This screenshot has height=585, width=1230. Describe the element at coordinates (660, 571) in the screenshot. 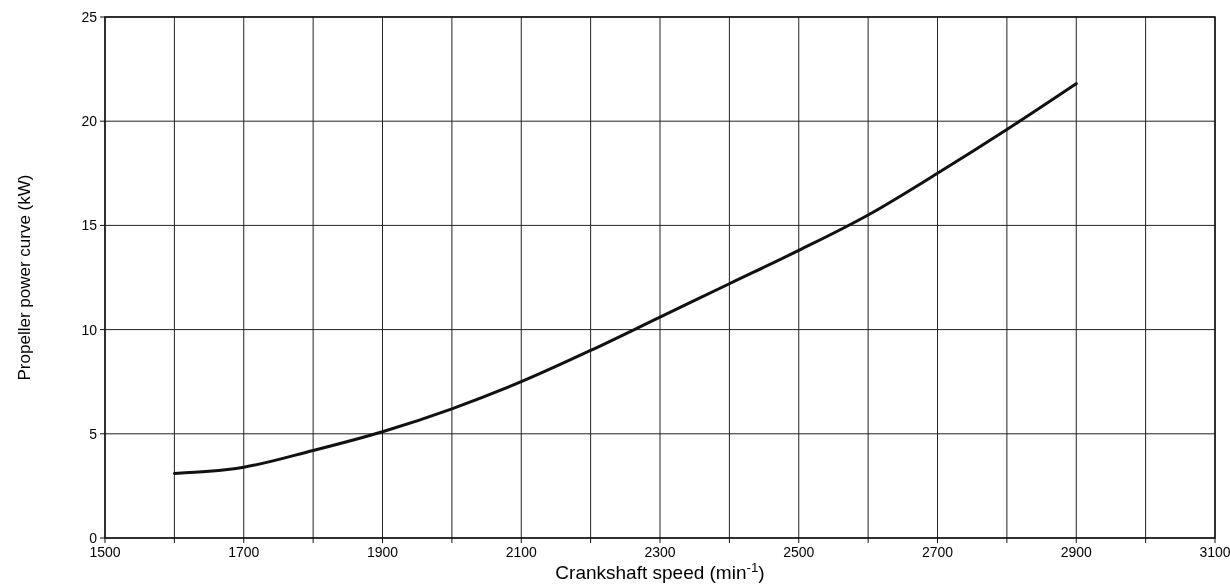

I see `x-axis-title: Crankshaft speed (min$^{-1}$)` at that location.